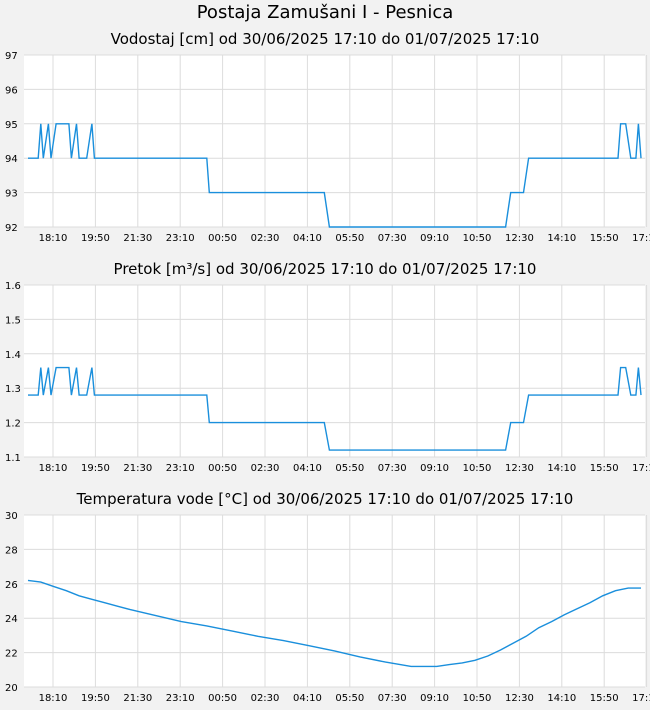  What do you see at coordinates (11, 516) in the screenshot?
I see `y-tick-label: 30` at bounding box center [11, 516].